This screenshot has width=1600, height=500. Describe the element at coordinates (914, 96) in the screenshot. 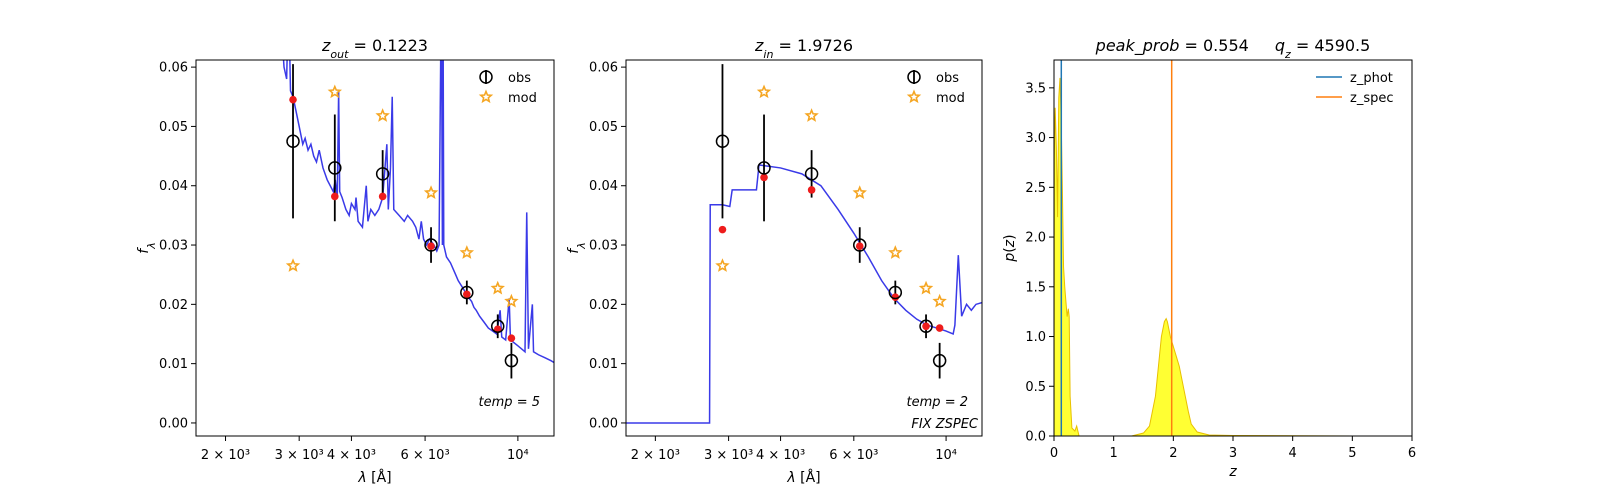

I see `panel2-legend-mod-marker` at that location.